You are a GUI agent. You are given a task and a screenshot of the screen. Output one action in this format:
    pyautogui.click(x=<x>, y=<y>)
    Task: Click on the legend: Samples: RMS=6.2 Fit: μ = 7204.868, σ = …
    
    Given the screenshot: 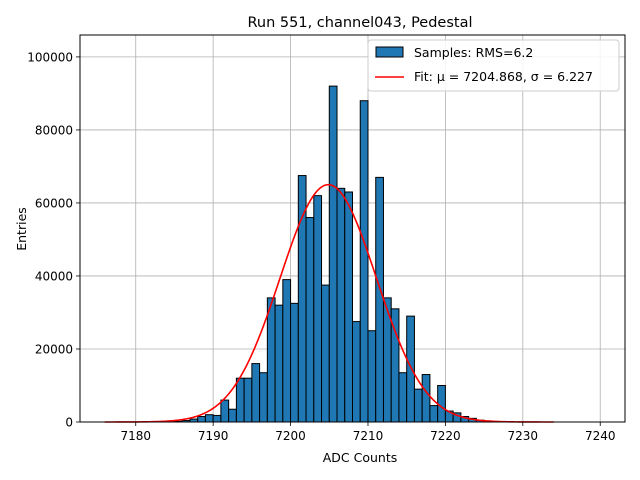 What is the action you would take?
    pyautogui.click(x=493, y=65)
    